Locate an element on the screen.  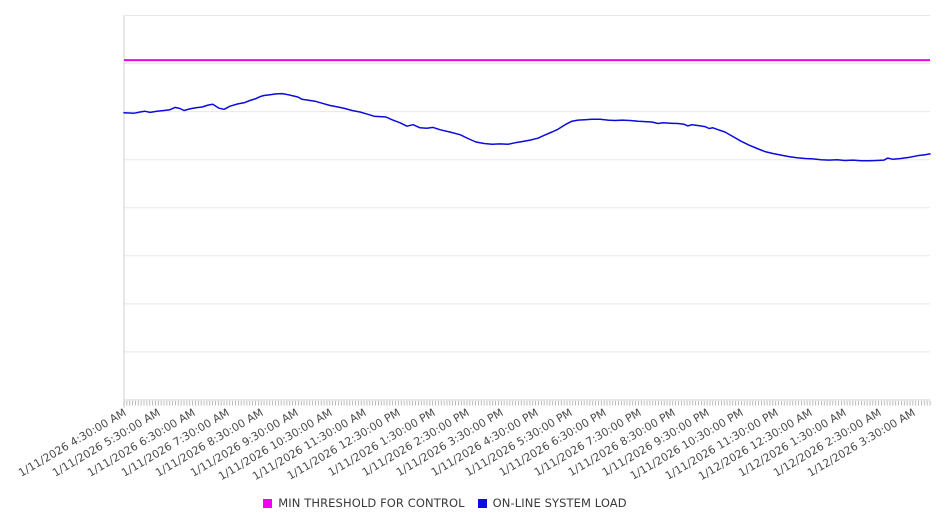
legend-item-min-threshold: MIN THRESHOLD FOR CONTROL is located at coordinates (364, 503).